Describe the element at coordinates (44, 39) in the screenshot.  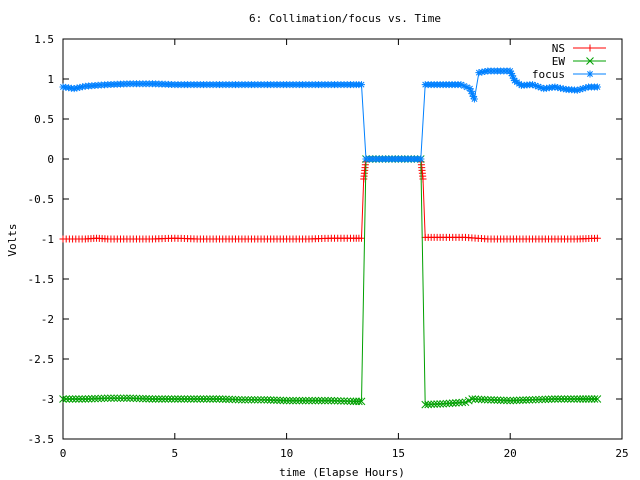
I see `y-tick-label: 1.5` at that location.